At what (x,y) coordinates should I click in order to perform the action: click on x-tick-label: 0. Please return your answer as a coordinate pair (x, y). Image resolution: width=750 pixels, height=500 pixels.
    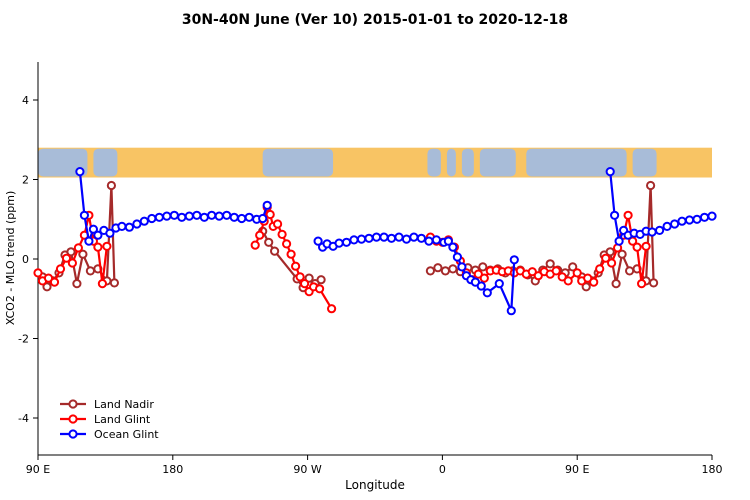
    Looking at the image, I should click on (442, 469).